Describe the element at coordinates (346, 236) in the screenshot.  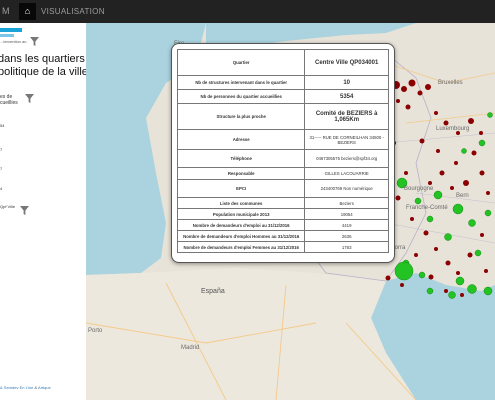
I see `table-cell-value: 2636` at that location.